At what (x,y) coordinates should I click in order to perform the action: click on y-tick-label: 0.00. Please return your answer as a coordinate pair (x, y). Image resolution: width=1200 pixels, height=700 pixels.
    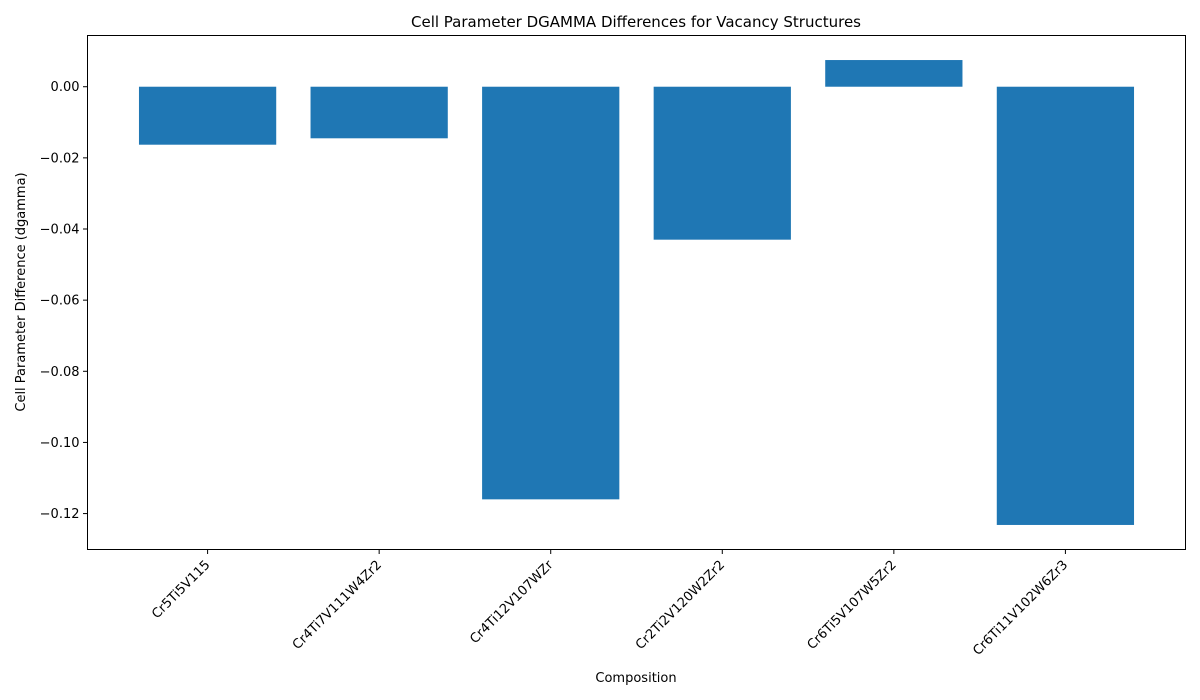
    Looking at the image, I should click on (65, 87).